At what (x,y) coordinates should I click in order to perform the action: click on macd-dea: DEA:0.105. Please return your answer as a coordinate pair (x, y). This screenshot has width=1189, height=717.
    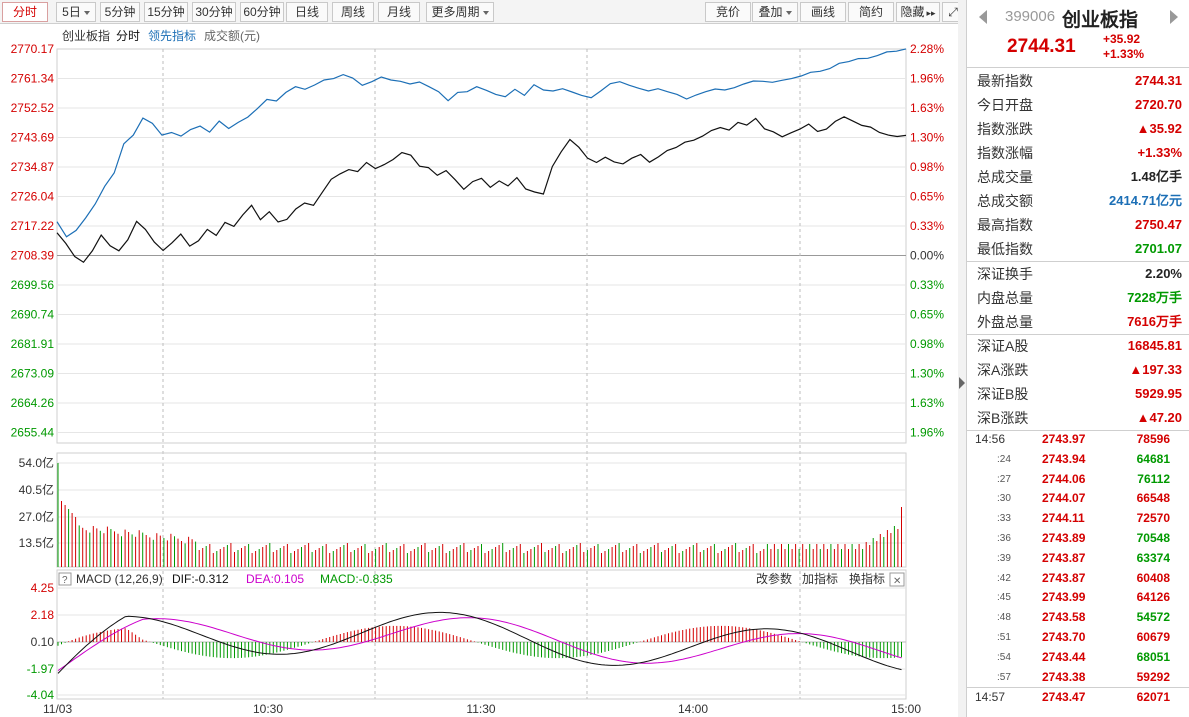
    Looking at the image, I should click on (275, 579).